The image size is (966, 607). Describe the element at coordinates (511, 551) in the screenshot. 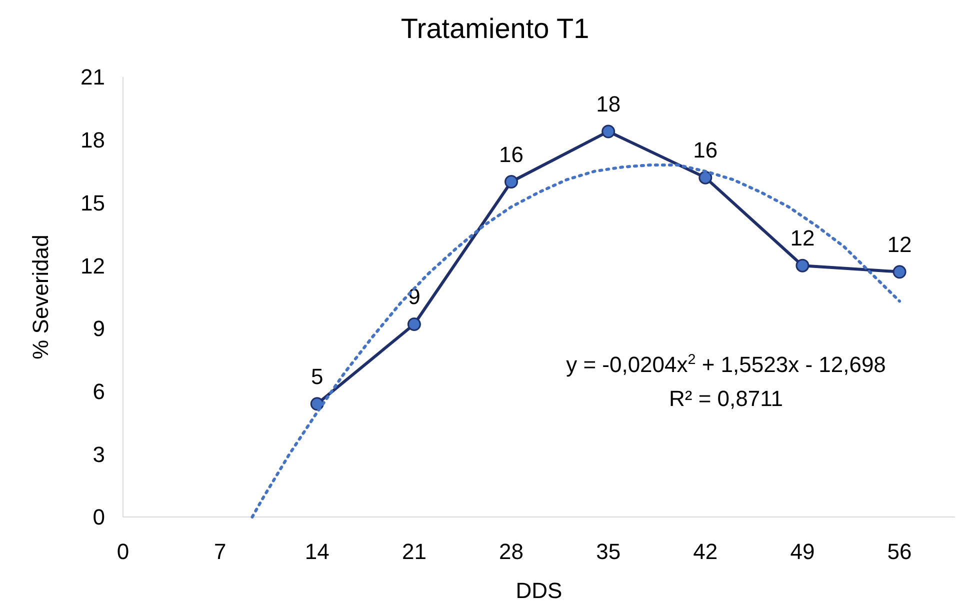

I see `x-tick-label: 28` at that location.